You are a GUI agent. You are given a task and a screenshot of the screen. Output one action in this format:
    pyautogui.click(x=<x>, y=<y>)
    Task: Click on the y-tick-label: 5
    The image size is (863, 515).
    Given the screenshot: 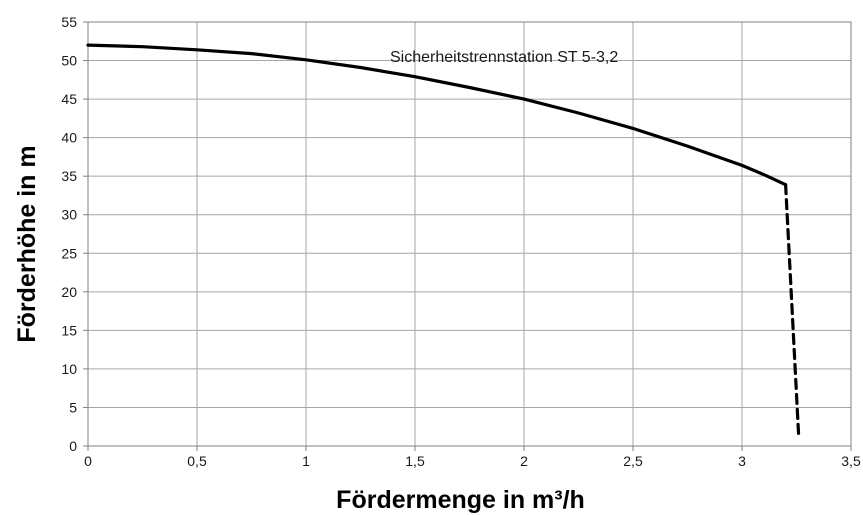 What is the action you would take?
    pyautogui.click(x=73, y=407)
    